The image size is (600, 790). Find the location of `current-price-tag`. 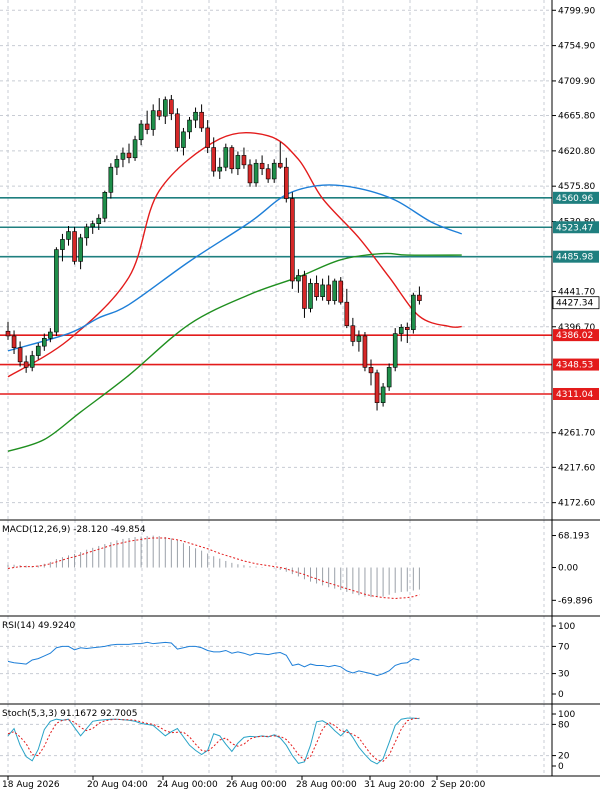

current-price-tag is located at coordinates (576, 303).